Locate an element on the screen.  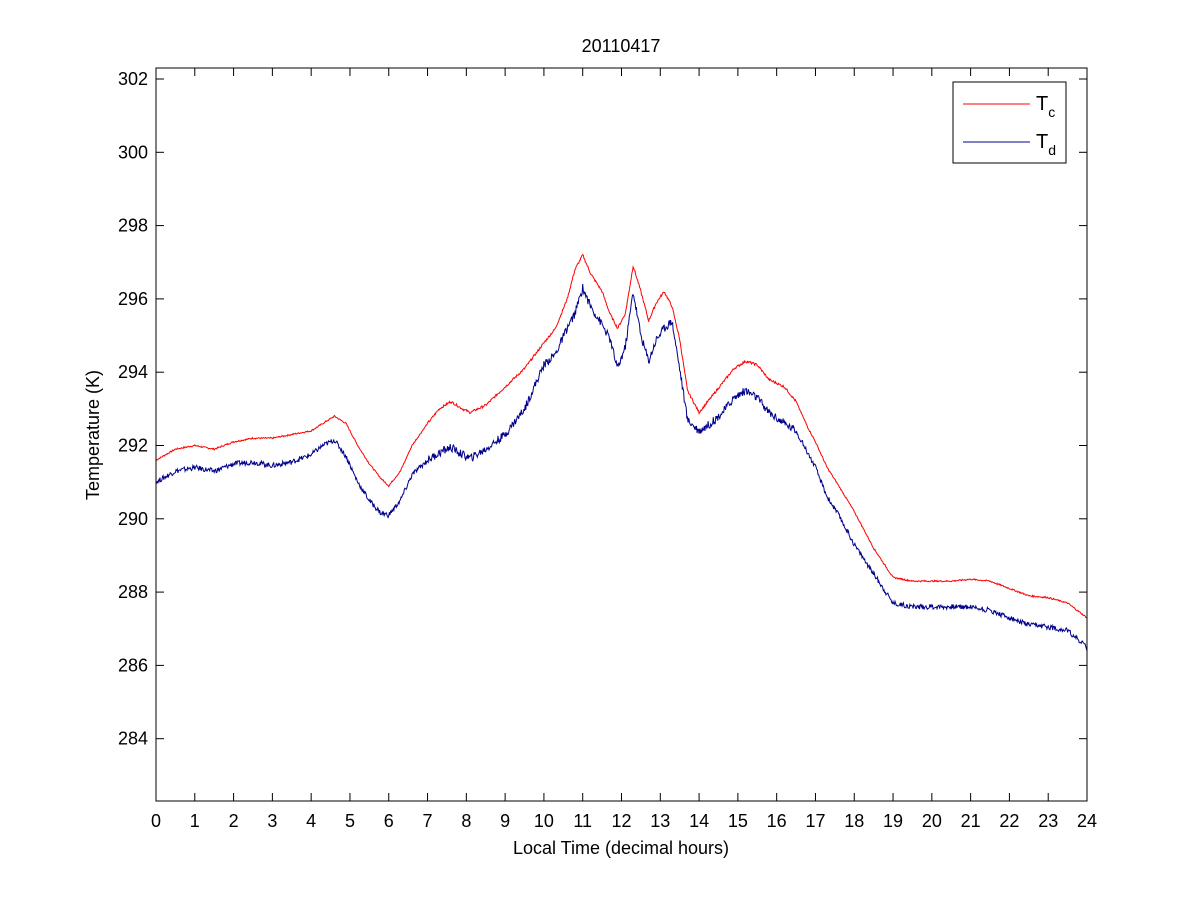
y-tick-label: 294 is located at coordinates (133, 372).